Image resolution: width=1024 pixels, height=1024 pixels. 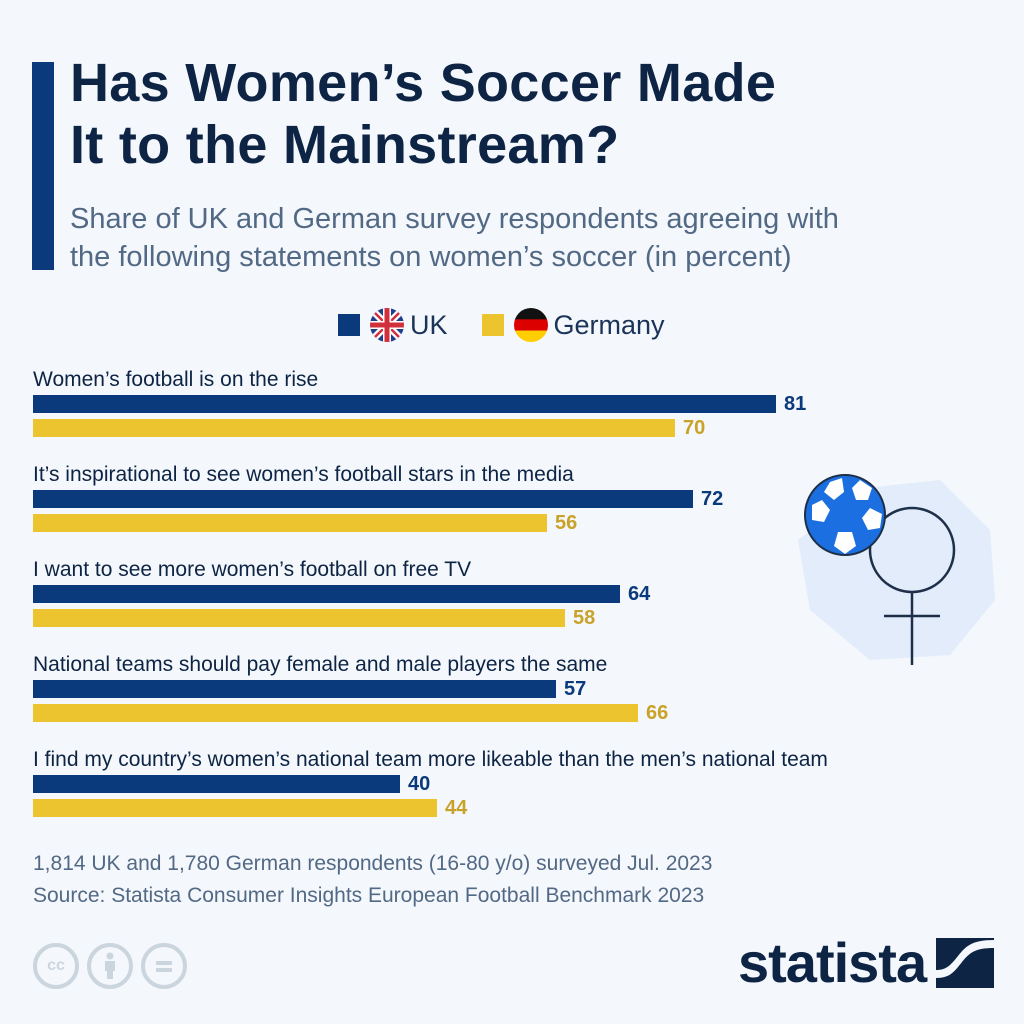 I want to click on uk-flag-icon, so click(x=387, y=325).